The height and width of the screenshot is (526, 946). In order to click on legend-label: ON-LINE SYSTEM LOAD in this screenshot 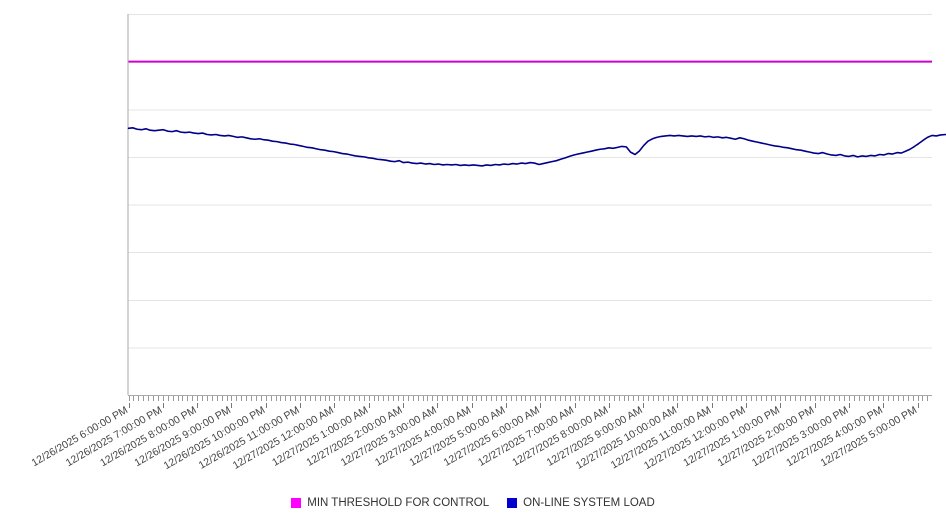, I will do `click(589, 503)`.